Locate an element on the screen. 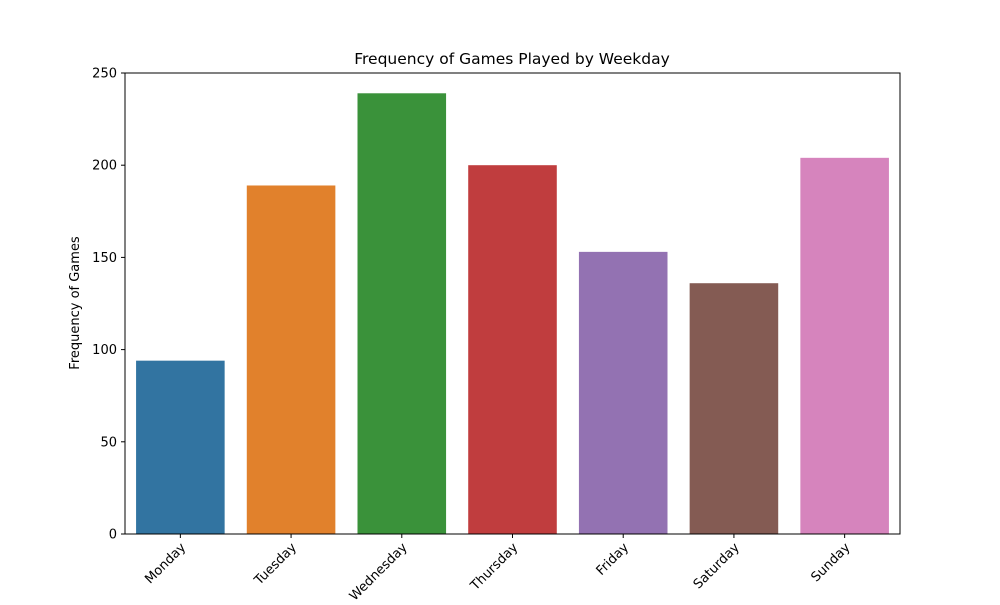 The image size is (1000, 605). x-tick-label: Thursday is located at coordinates (494, 567).